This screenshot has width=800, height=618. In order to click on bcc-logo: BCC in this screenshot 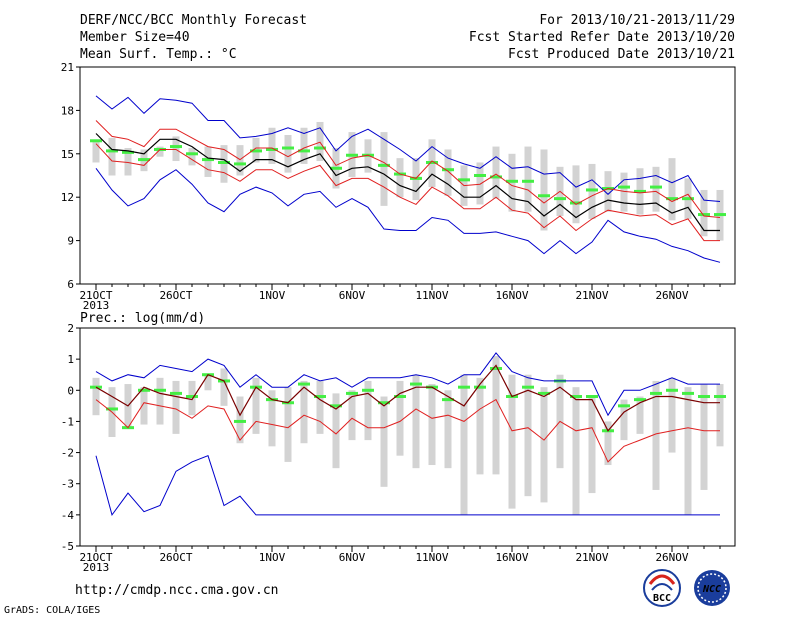, I will do `click(662, 588)`.